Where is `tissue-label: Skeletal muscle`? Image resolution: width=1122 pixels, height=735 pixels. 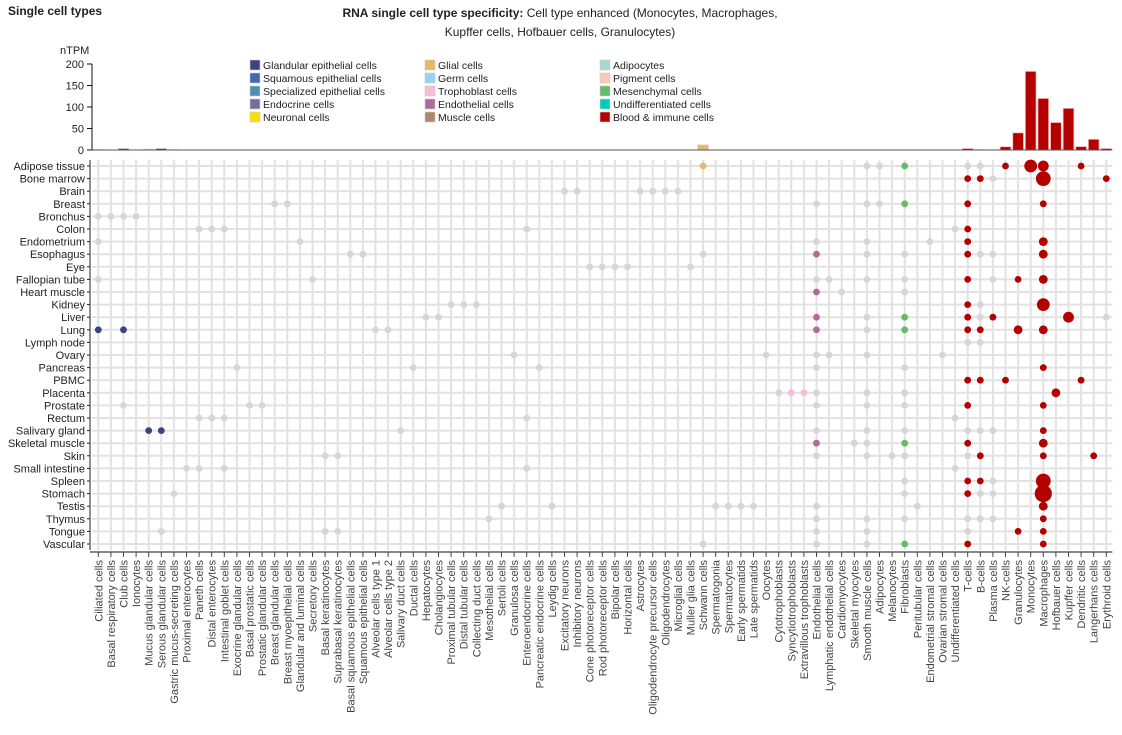 tissue-label: Skeletal muscle is located at coordinates (46, 444).